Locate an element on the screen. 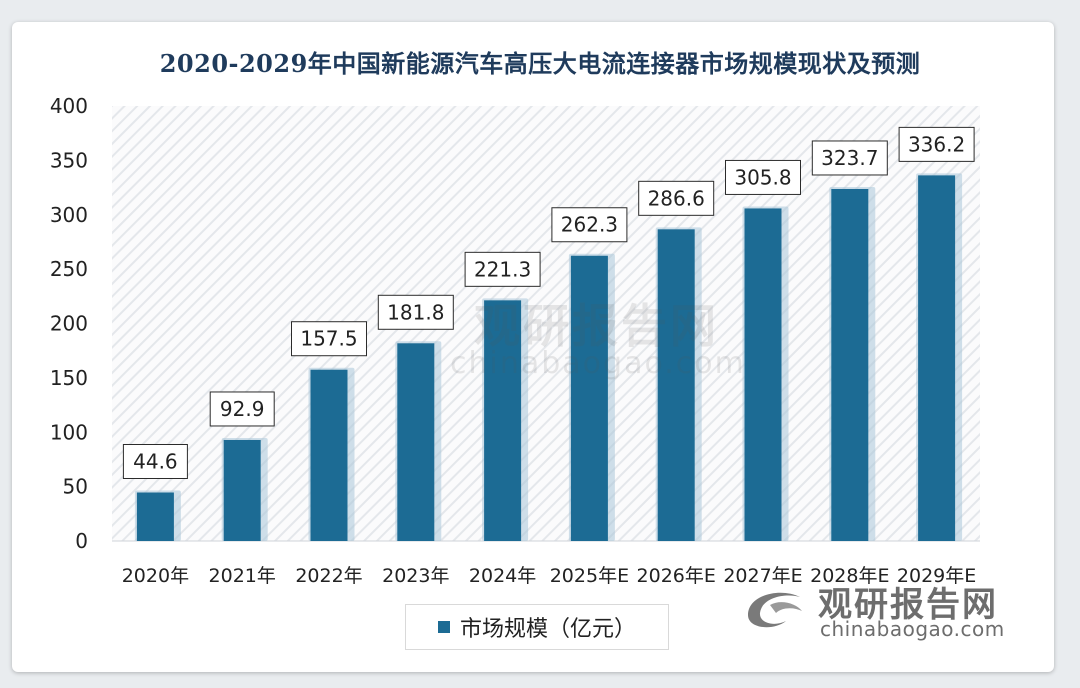 Image resolution: width=1080 pixels, height=688 pixels. data-label: 221.3 is located at coordinates (502, 269).